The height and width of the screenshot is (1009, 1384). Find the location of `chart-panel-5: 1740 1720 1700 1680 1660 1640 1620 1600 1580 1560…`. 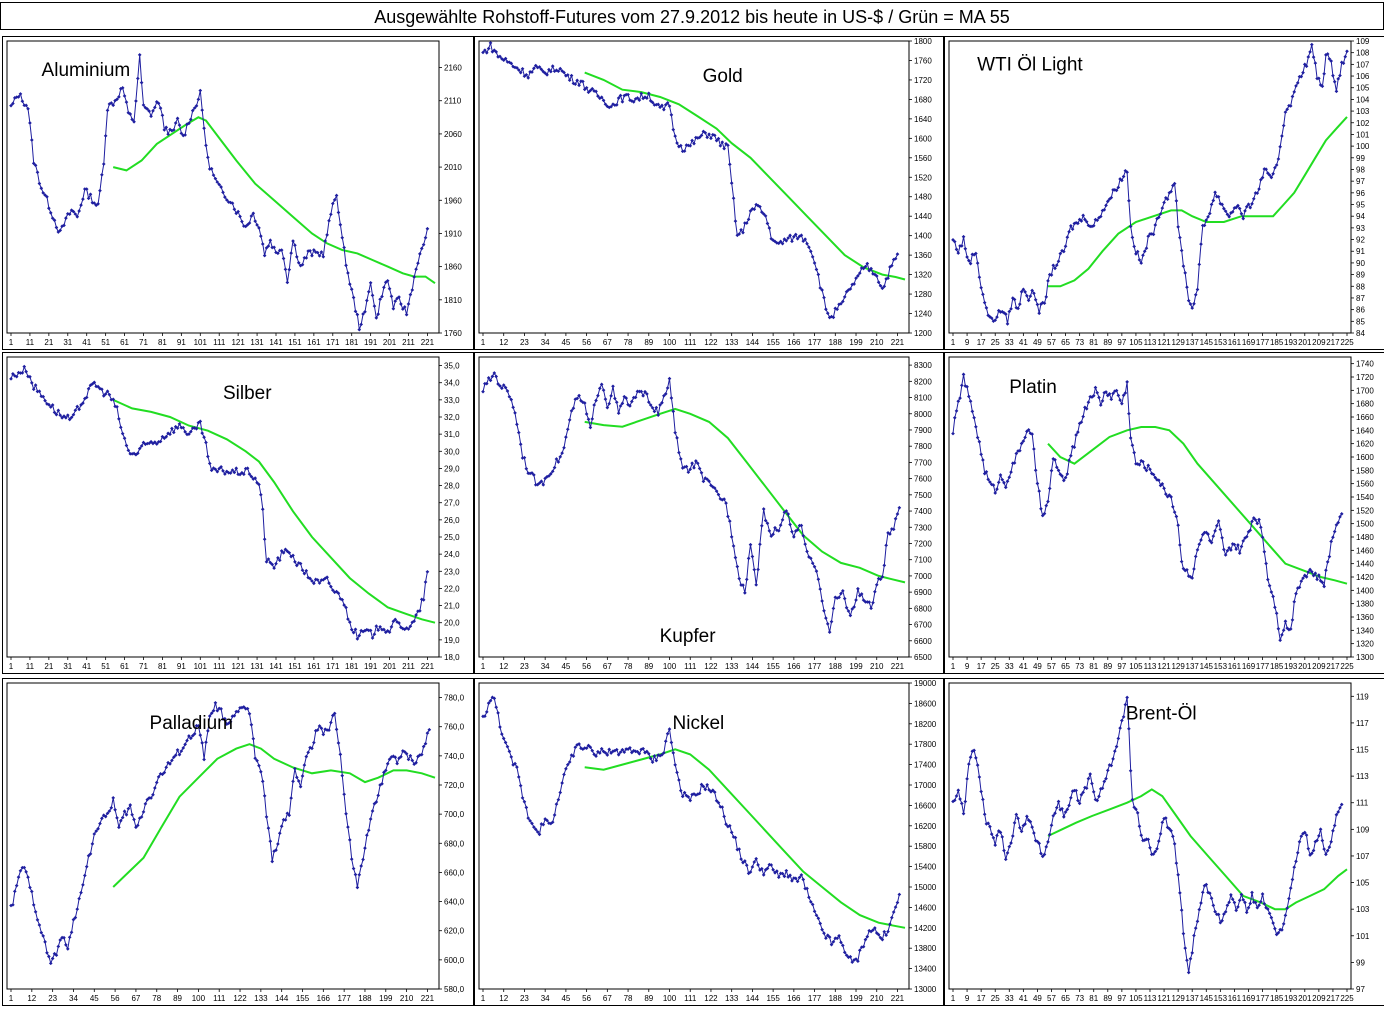

chart-panel-5: 1740 1720 1700 1680 1660 1640 1620 1600 1580 1560… is located at coordinates (1164, 513).